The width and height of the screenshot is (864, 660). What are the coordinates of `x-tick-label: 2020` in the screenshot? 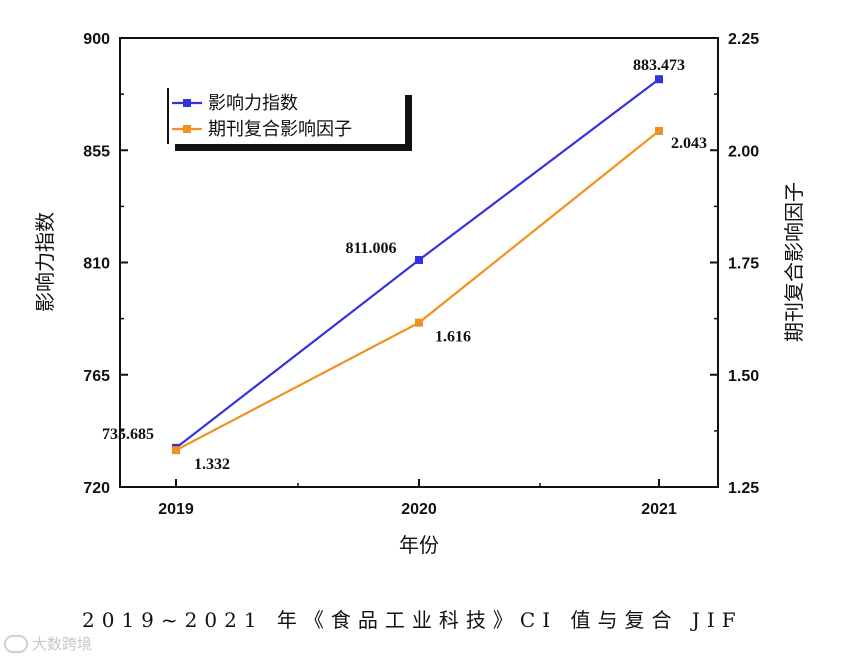 It's located at (419, 509).